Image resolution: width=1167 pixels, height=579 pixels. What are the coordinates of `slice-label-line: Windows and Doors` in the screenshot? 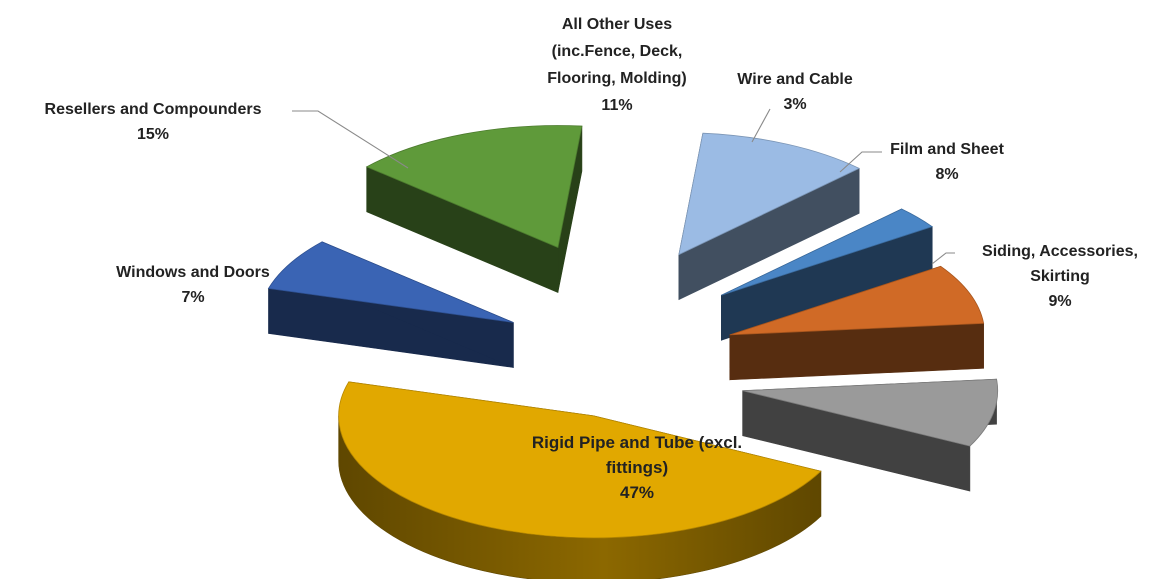 It's located at (193, 272).